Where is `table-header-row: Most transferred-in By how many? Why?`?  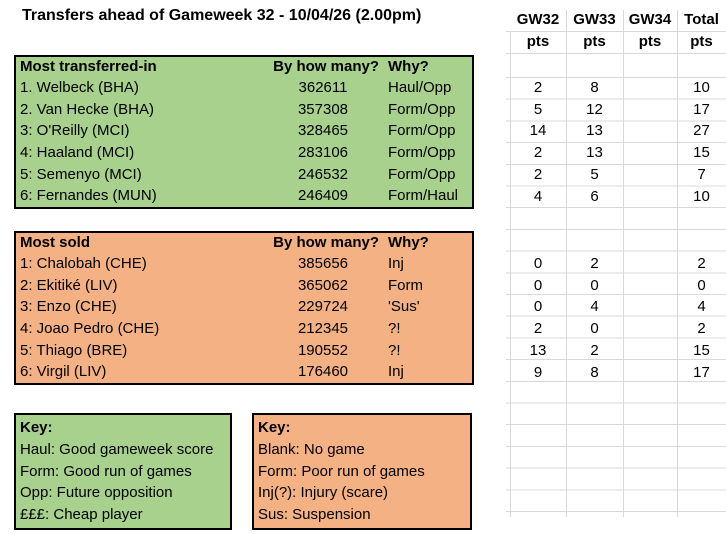 table-header-row: Most transferred-in By how many? Why? is located at coordinates (244, 67).